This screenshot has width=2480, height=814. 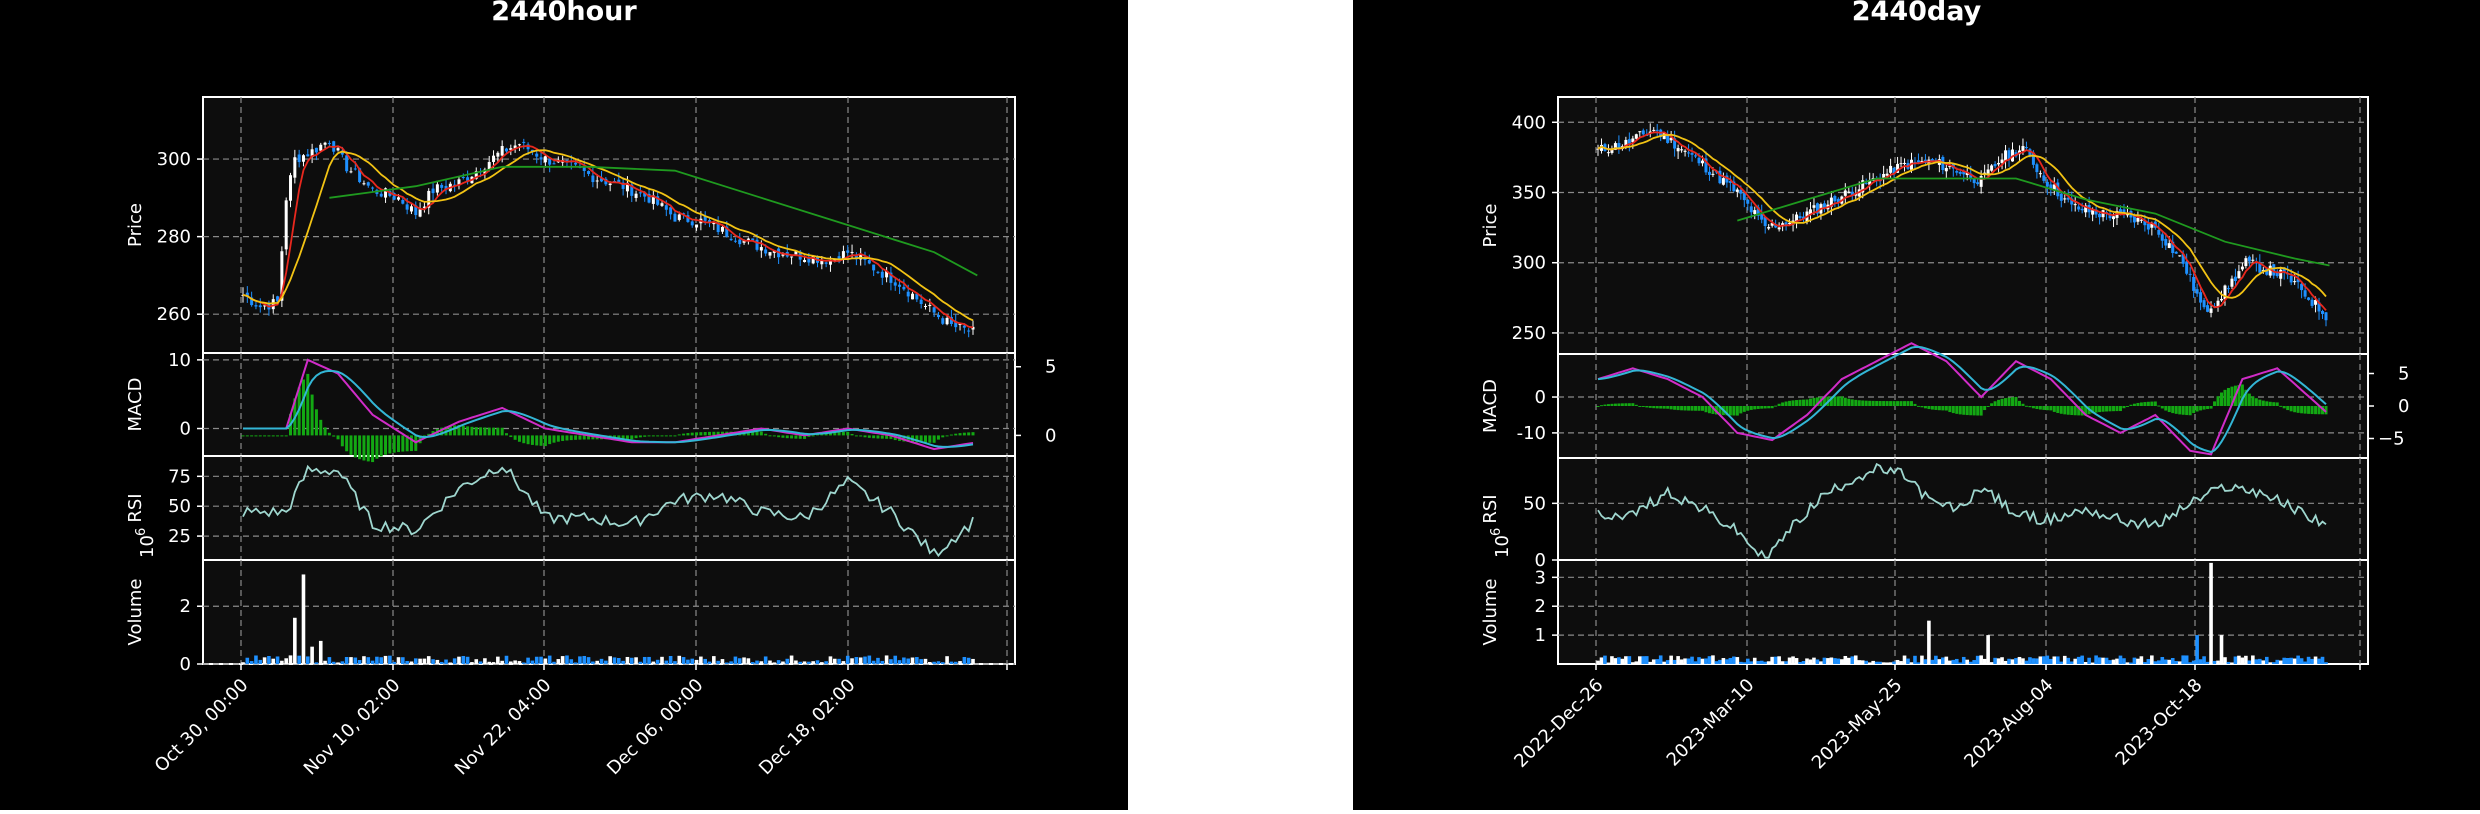 What do you see at coordinates (2403, 374) in the screenshot?
I see `macd-right-tick-label: 5` at bounding box center [2403, 374].